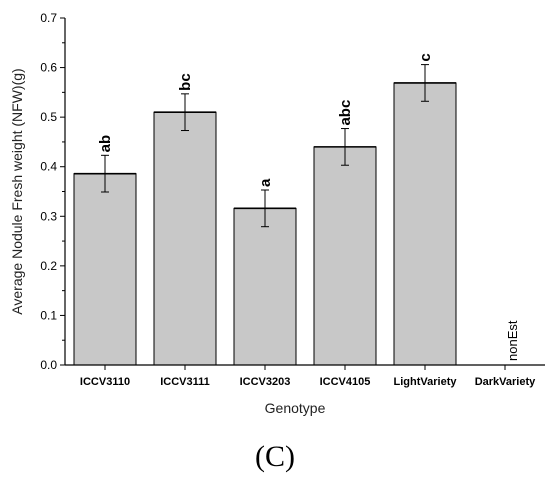 The image size is (550, 496). What do you see at coordinates (48, 216) in the screenshot?
I see `y-tick-label: 0.3` at bounding box center [48, 216].